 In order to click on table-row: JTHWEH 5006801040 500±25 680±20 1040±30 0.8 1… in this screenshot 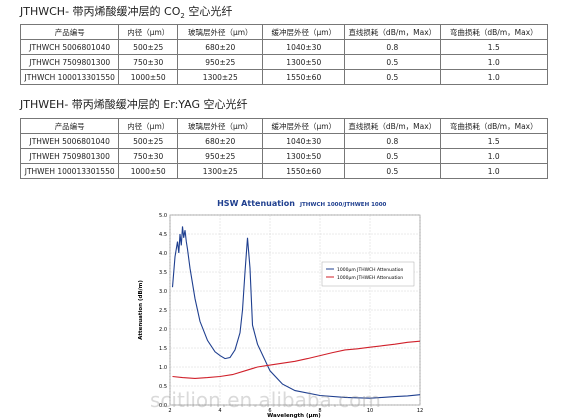, I will do `click(284, 141)`.